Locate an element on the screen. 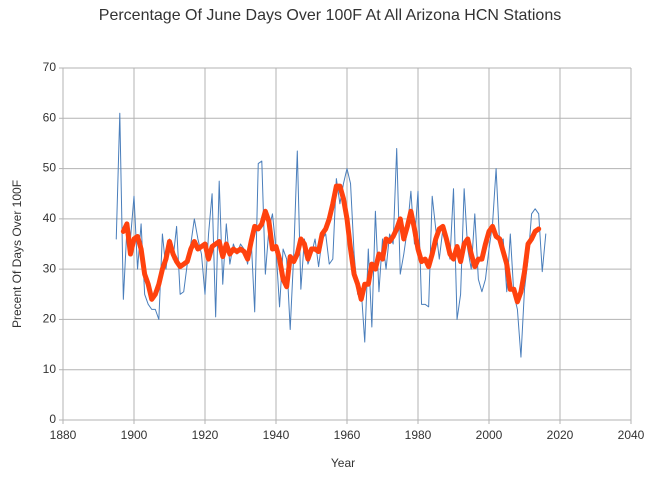 This screenshot has width=659, height=481. y-tick-label: 50 is located at coordinates (50, 168).